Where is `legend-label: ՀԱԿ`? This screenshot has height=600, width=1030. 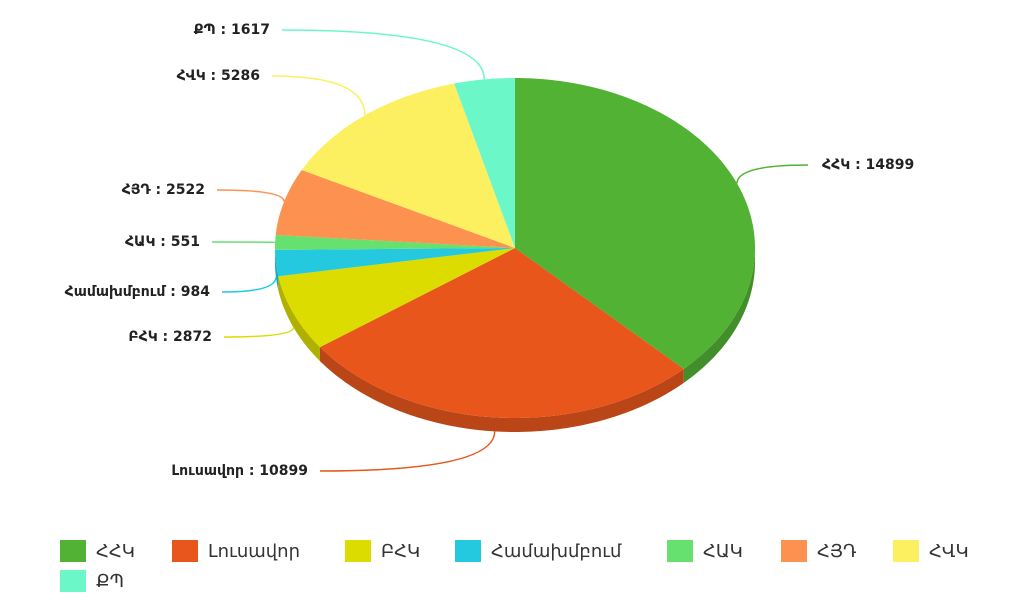 legend-label: ՀԱԿ is located at coordinates (723, 551).